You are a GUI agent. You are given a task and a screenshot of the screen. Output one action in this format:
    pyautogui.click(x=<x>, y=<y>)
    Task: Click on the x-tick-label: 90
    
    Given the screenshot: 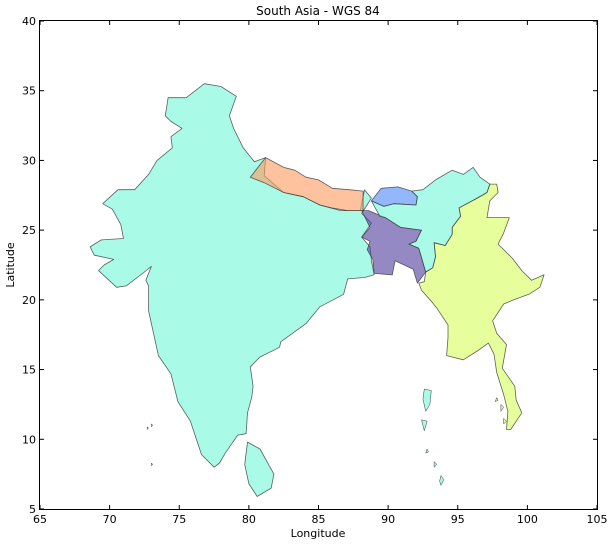 What is the action you would take?
    pyautogui.click(x=388, y=519)
    